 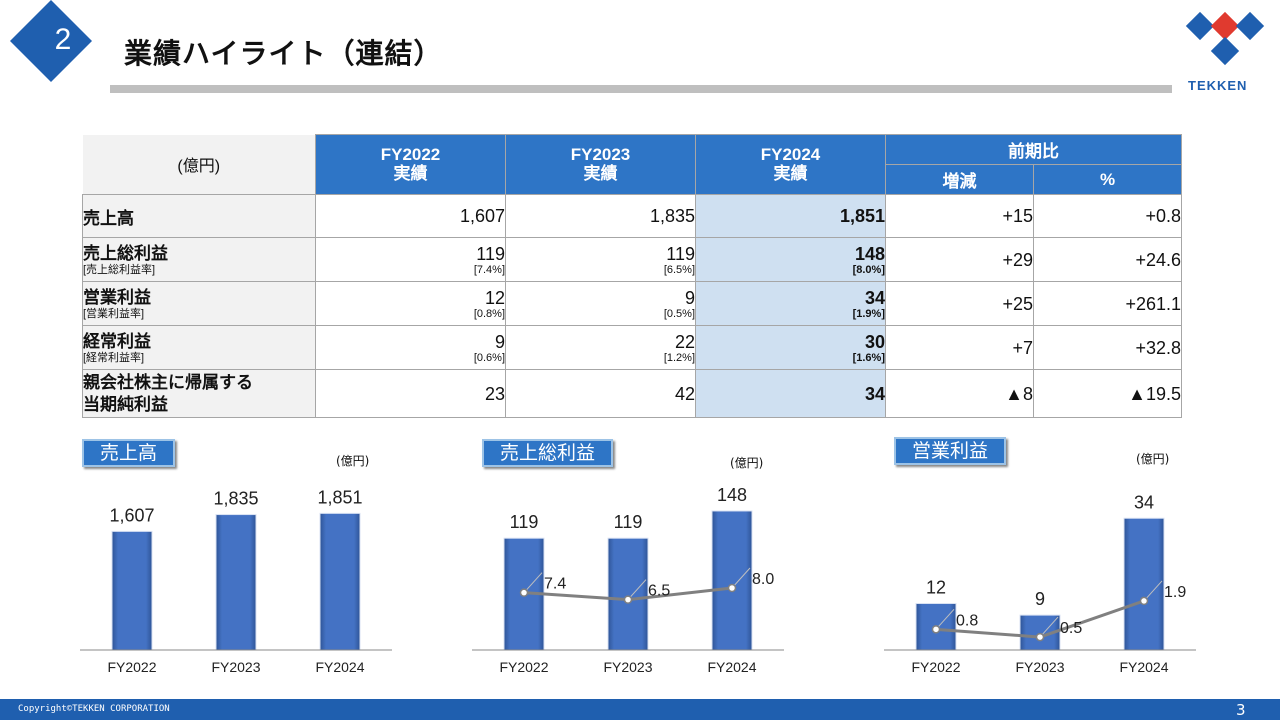 What do you see at coordinates (489, 269) in the screenshot?
I see `value-rate: [7.4%]` at bounding box center [489, 269].